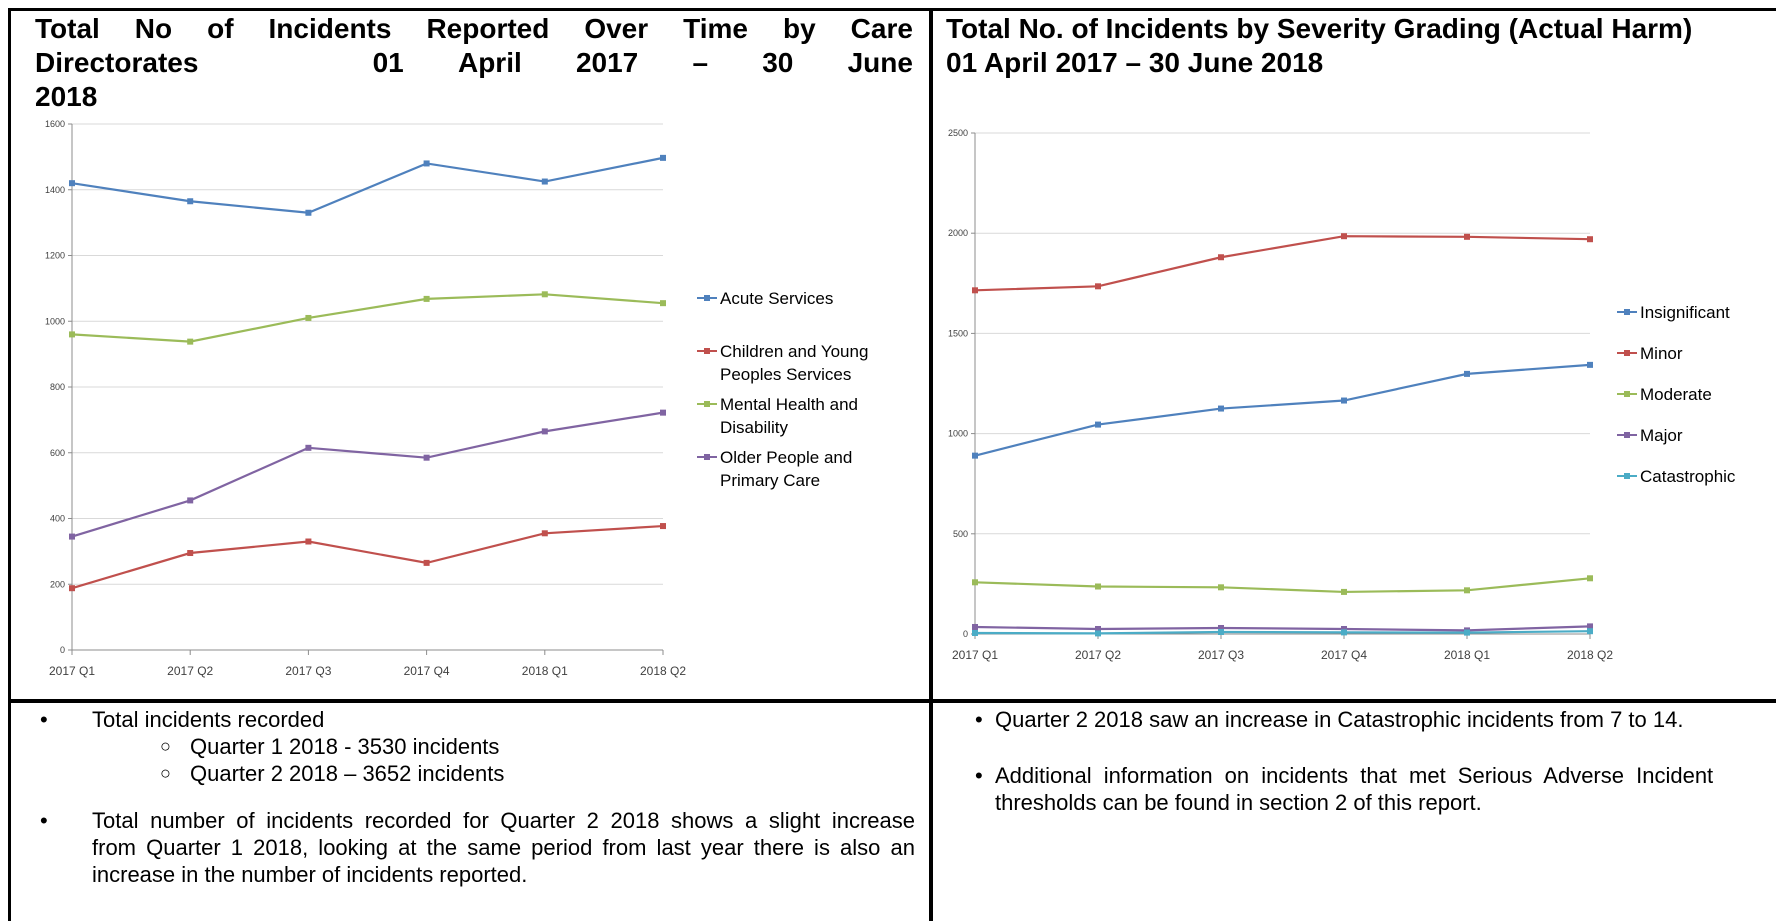 This screenshot has width=1776, height=921. Describe the element at coordinates (488, 28) in the screenshot. I see `left-title-word: Reported` at that location.